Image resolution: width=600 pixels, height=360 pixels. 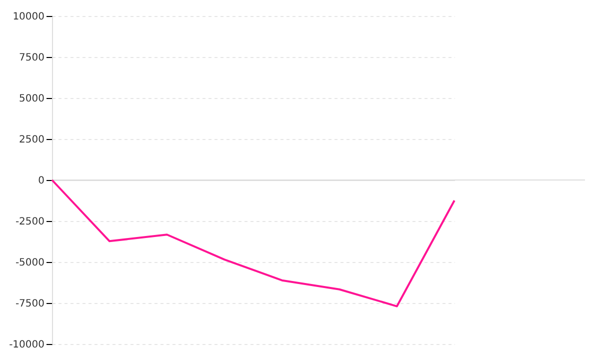 I want to click on y-tick-label: -10000, so click(x=26, y=345).